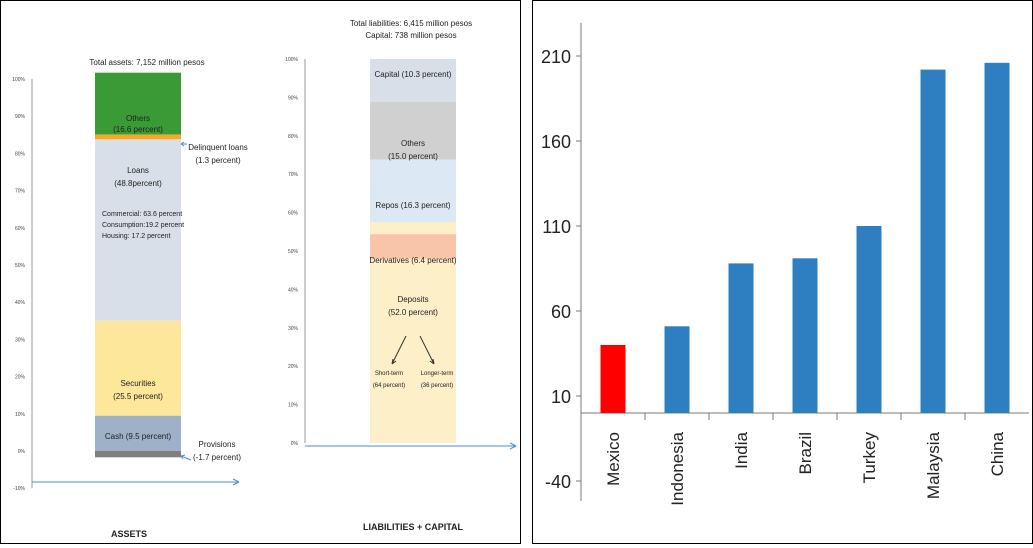 Image resolution: width=1033 pixels, height=548 pixels. I want to click on assets-header: Total assets: 7,152 million pesos, so click(146, 62).